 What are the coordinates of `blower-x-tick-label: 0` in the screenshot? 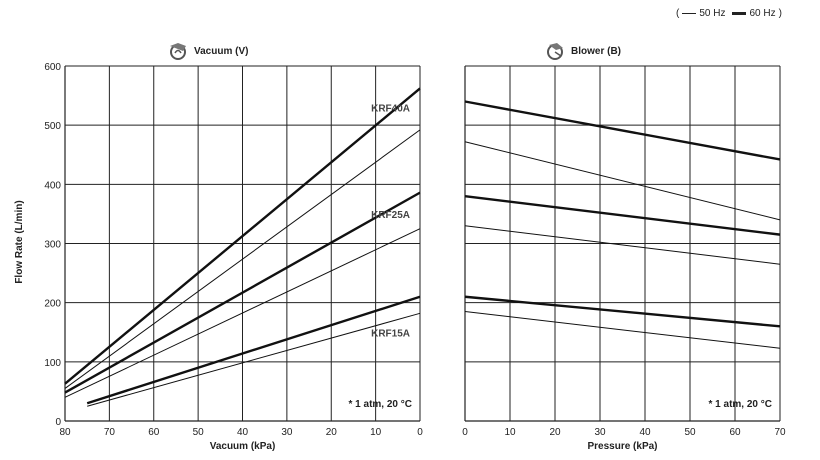 It's located at (465, 432).